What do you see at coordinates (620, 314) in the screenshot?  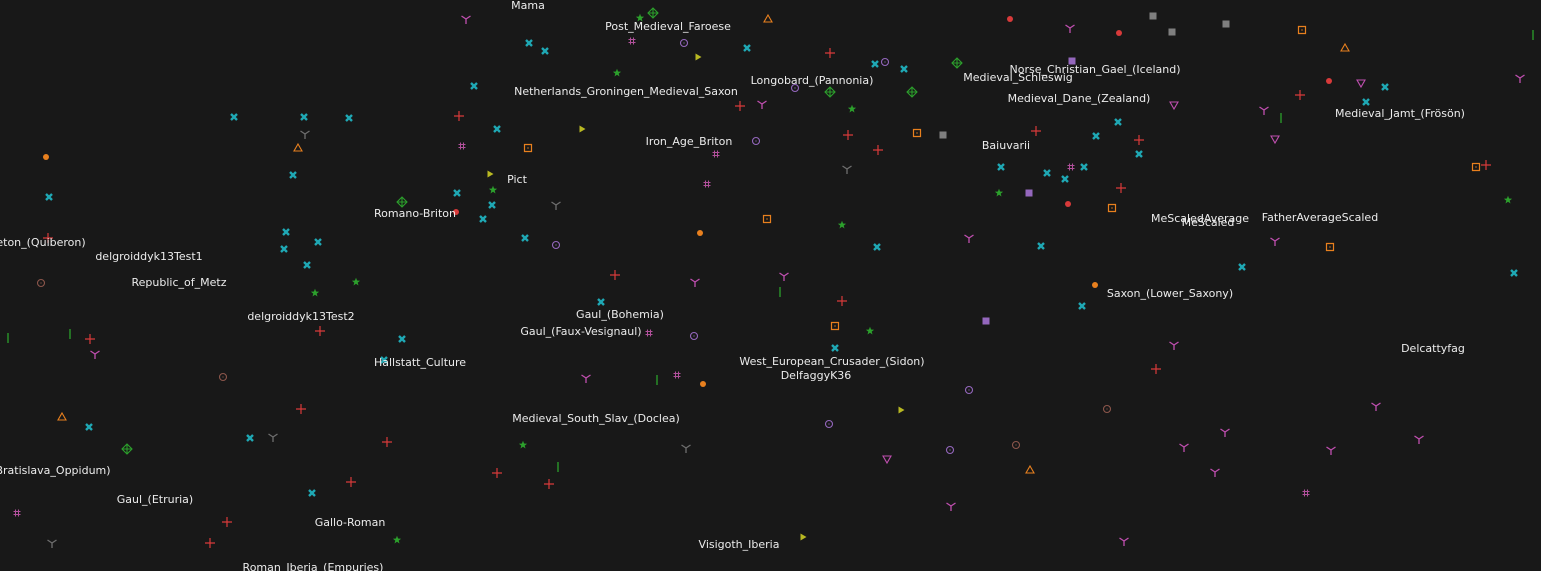 I see `point-label: Gaul_(Bohemia)` at bounding box center [620, 314].